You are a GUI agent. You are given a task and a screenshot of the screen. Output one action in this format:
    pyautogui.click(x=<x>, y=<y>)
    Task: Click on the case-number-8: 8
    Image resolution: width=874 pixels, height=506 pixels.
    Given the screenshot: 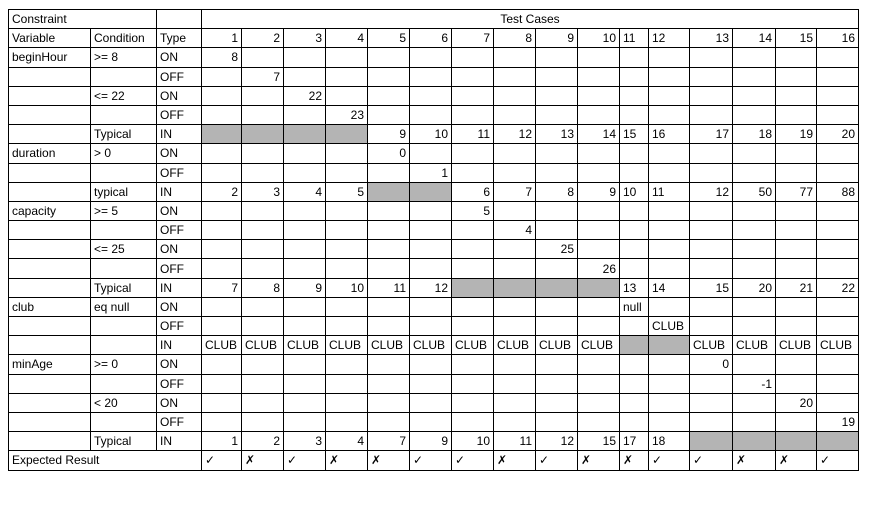 What is the action you would take?
    pyautogui.click(x=514, y=38)
    